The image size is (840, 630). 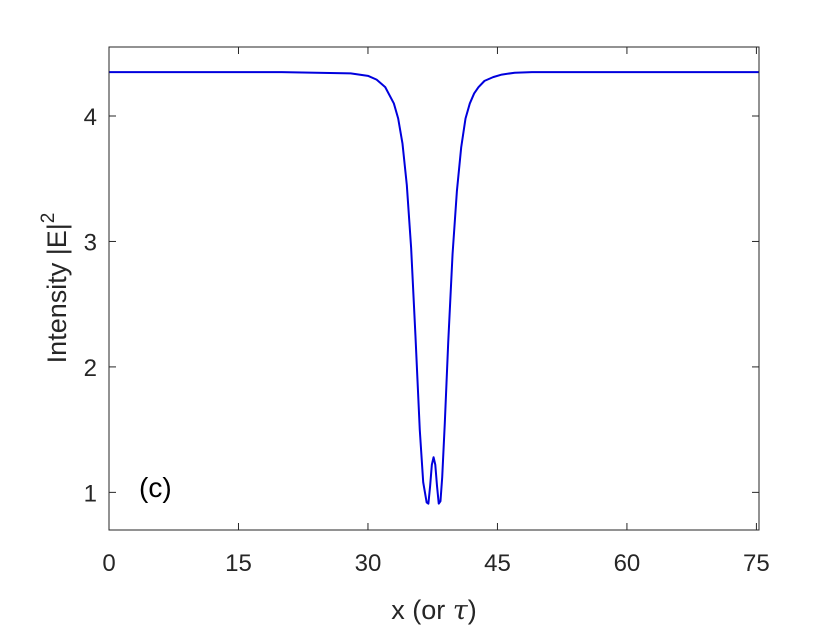 I want to click on x-tick-label: 75, so click(x=756, y=563).